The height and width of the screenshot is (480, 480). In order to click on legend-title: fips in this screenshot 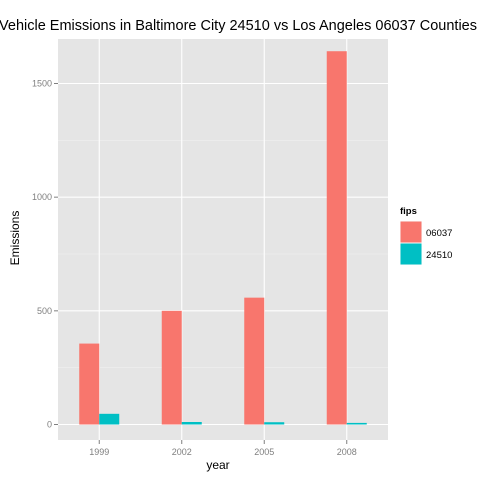, I will do `click(408, 211)`.